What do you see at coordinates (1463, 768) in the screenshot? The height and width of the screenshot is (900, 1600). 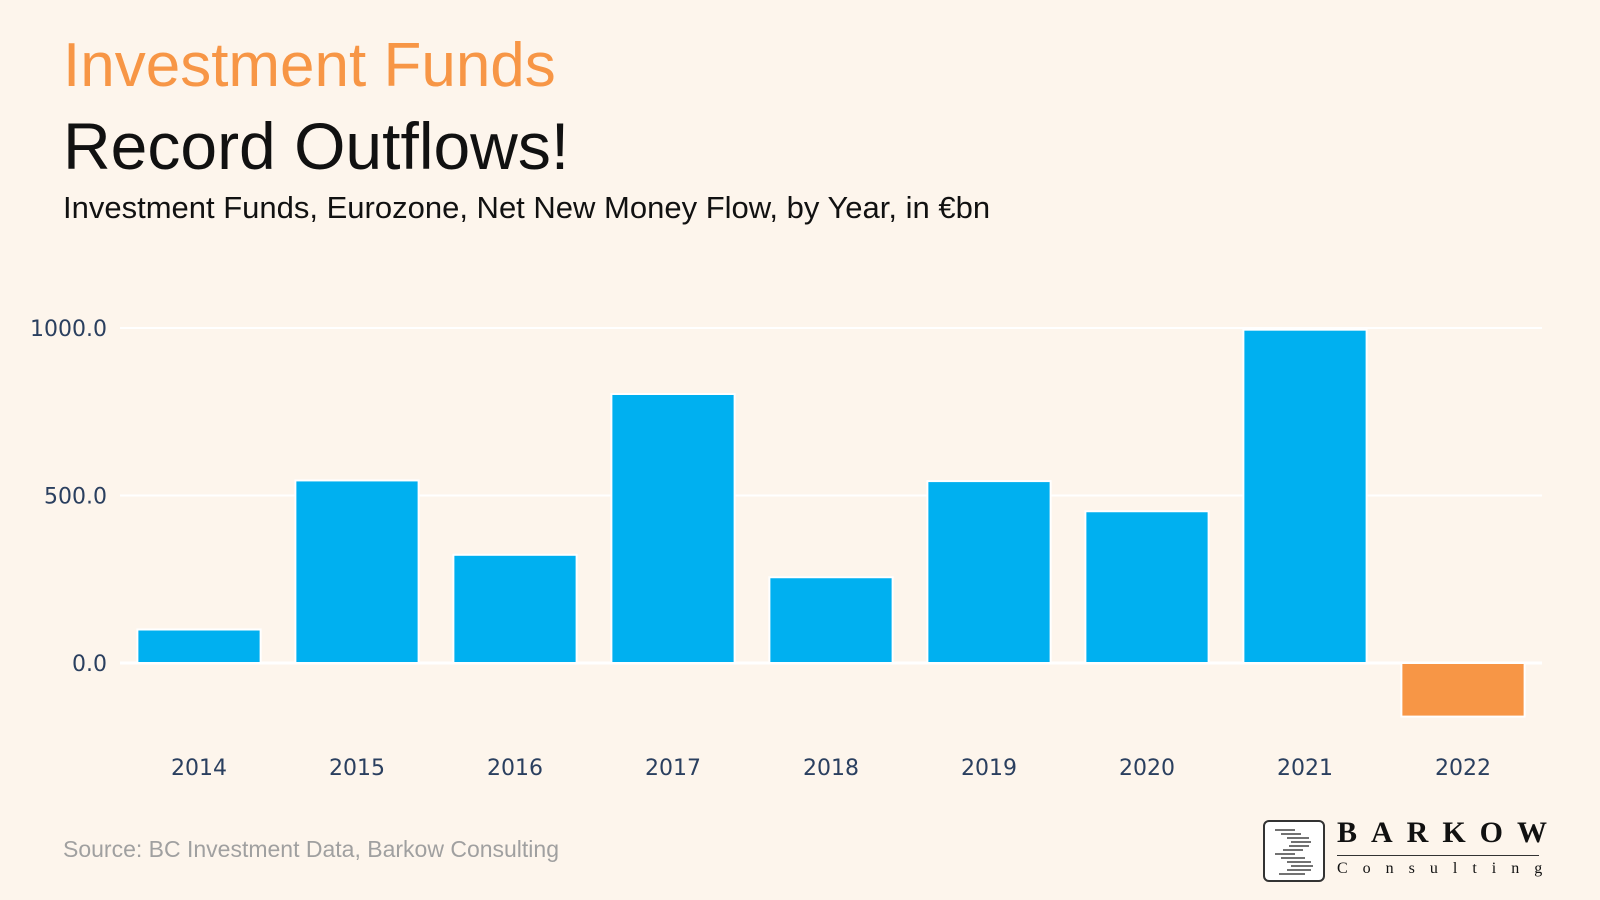 I see `x-tick-label: 2022` at bounding box center [1463, 768].